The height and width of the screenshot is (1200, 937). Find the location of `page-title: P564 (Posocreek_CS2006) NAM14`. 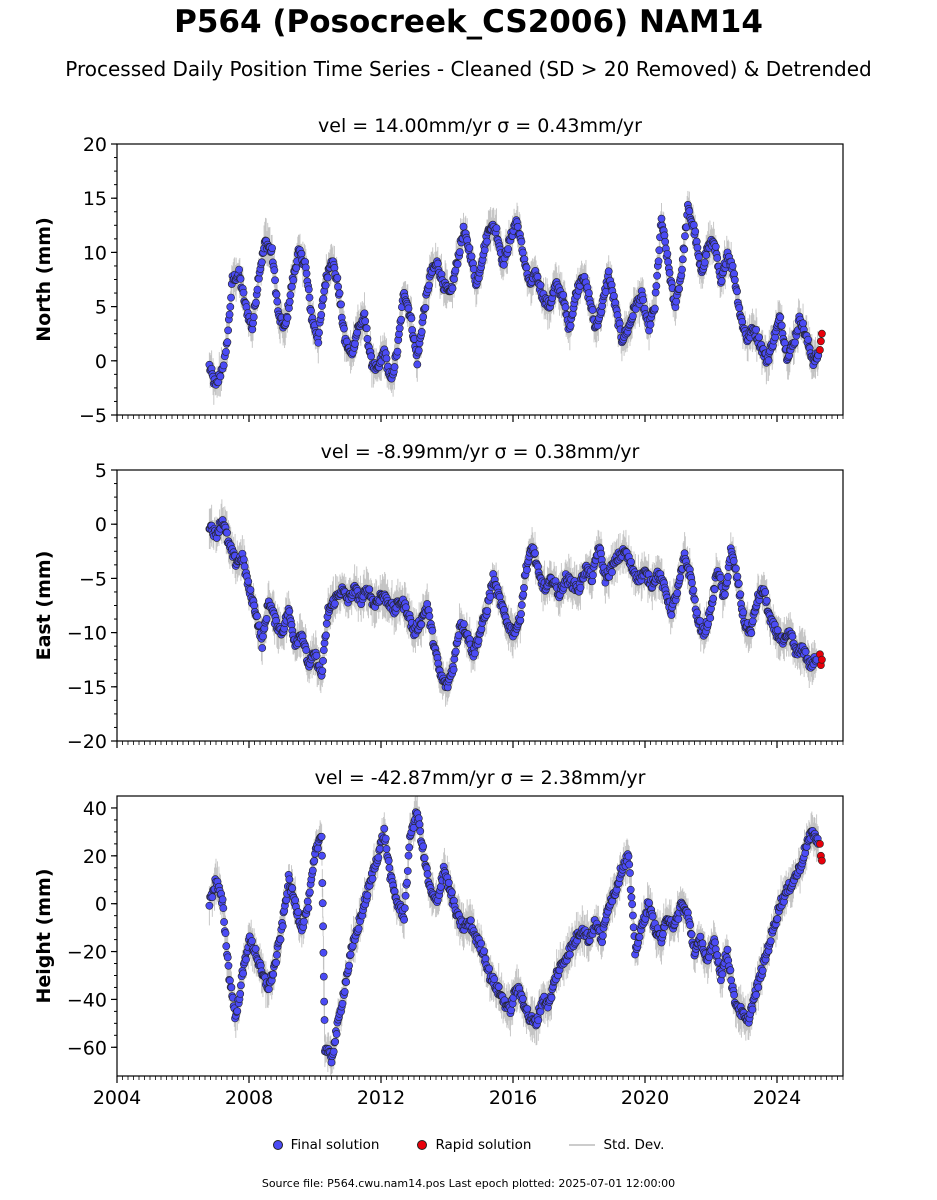

page-title: P564 (Posocreek_CS2006) NAM14 is located at coordinates (468, 22).